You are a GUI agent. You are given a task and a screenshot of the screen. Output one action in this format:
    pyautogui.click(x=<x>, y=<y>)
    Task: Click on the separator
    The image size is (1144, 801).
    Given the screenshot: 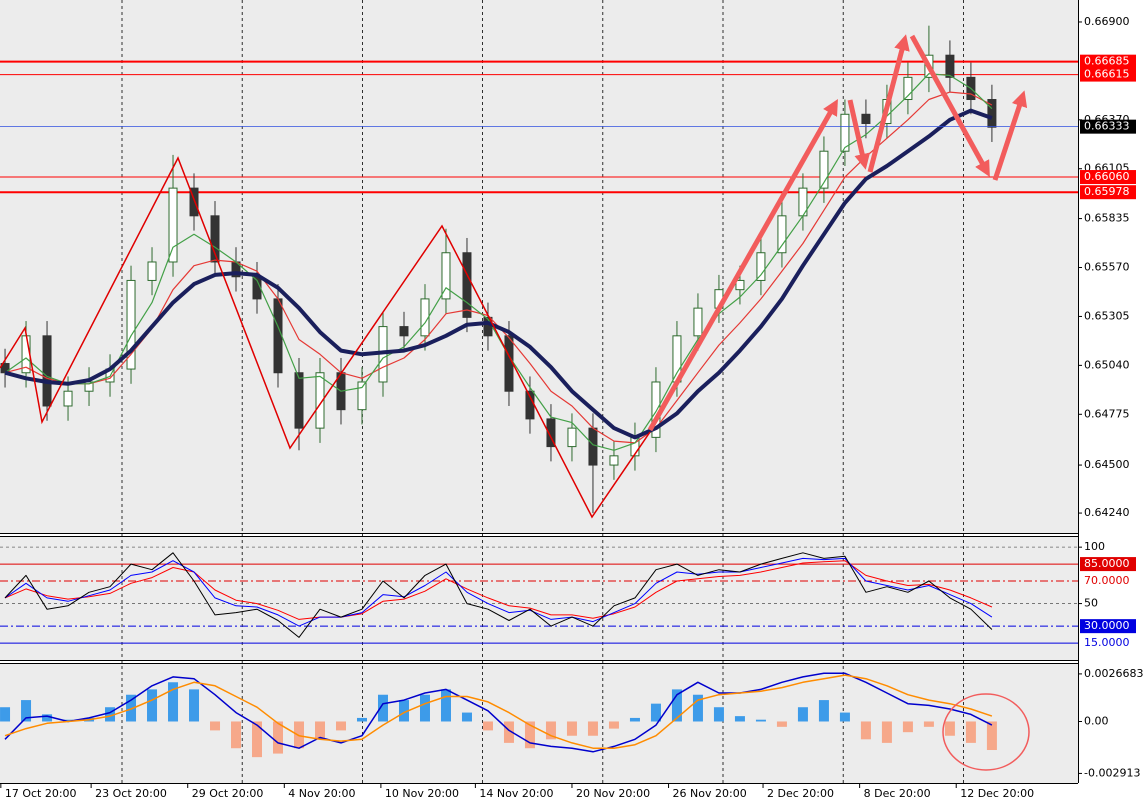 What is the action you would take?
    pyautogui.click(x=572, y=661)
    